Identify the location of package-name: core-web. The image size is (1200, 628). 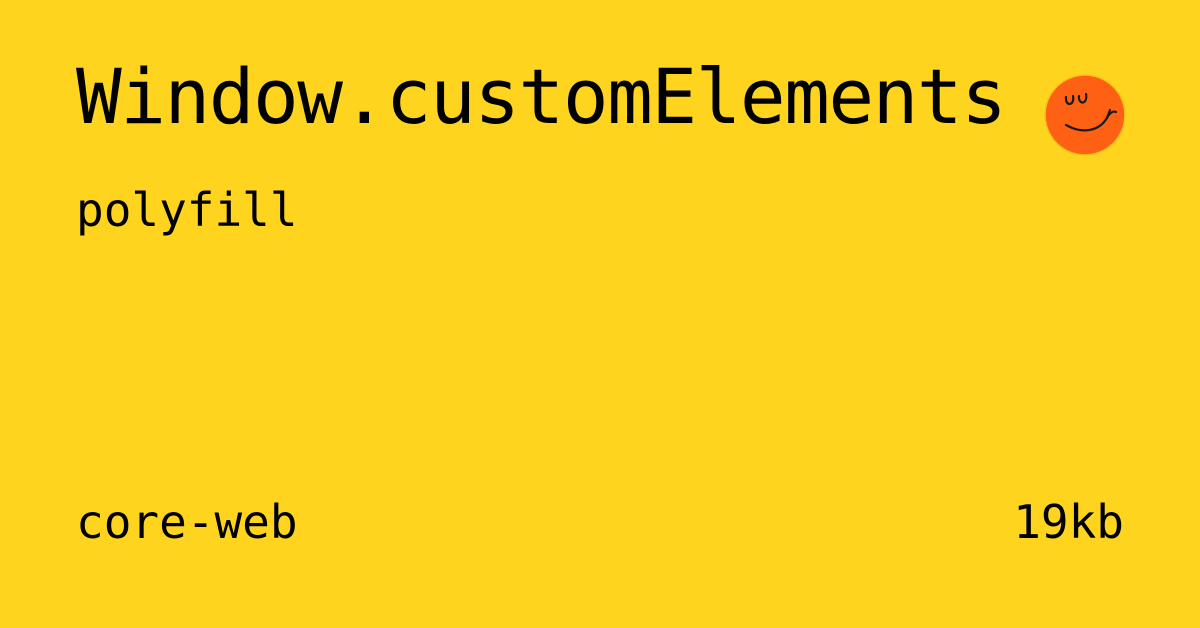
(187, 522).